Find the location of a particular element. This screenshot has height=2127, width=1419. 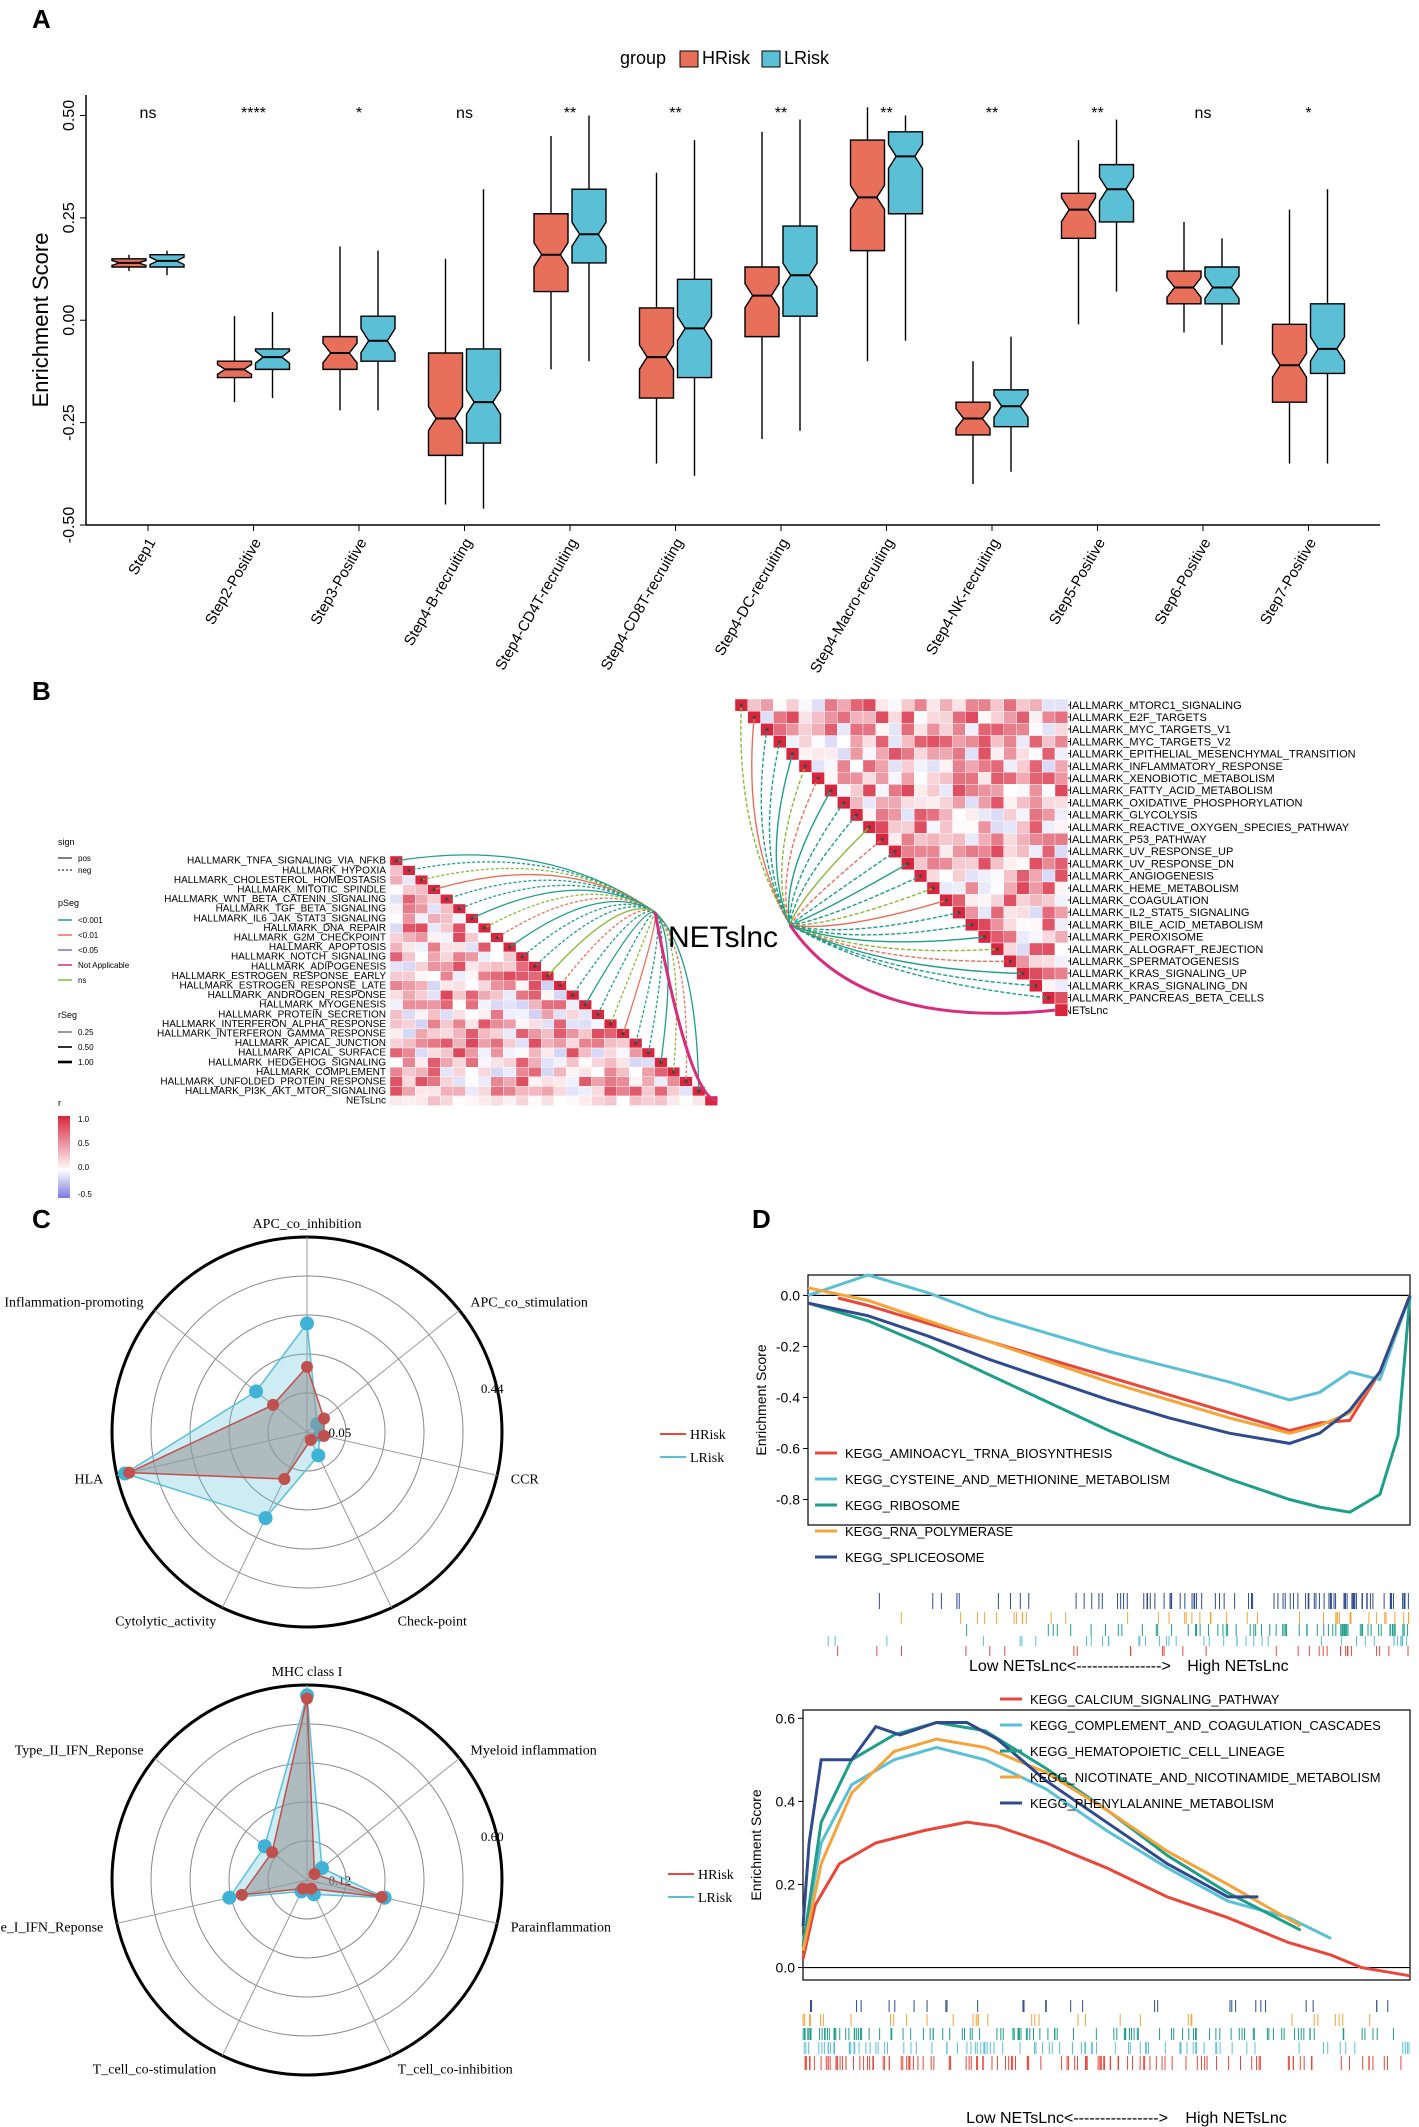

legend-hrisk-label: HRisk is located at coordinates (726, 58).